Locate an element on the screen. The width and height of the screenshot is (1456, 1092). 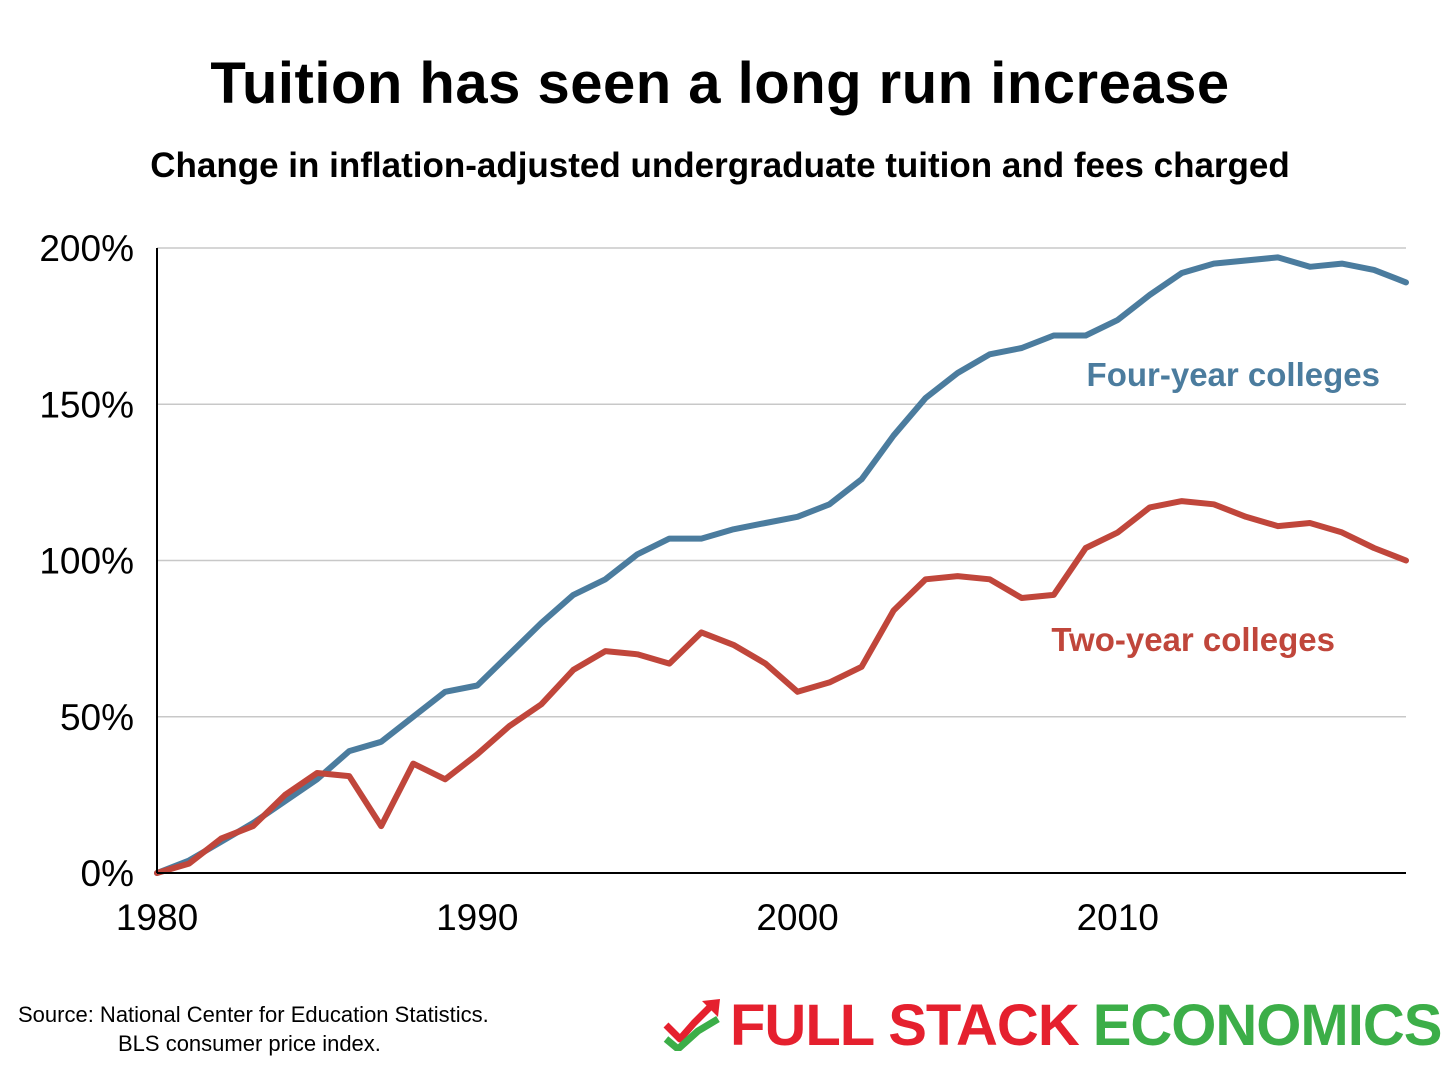
x-tick-label: 1980 is located at coordinates (157, 917).